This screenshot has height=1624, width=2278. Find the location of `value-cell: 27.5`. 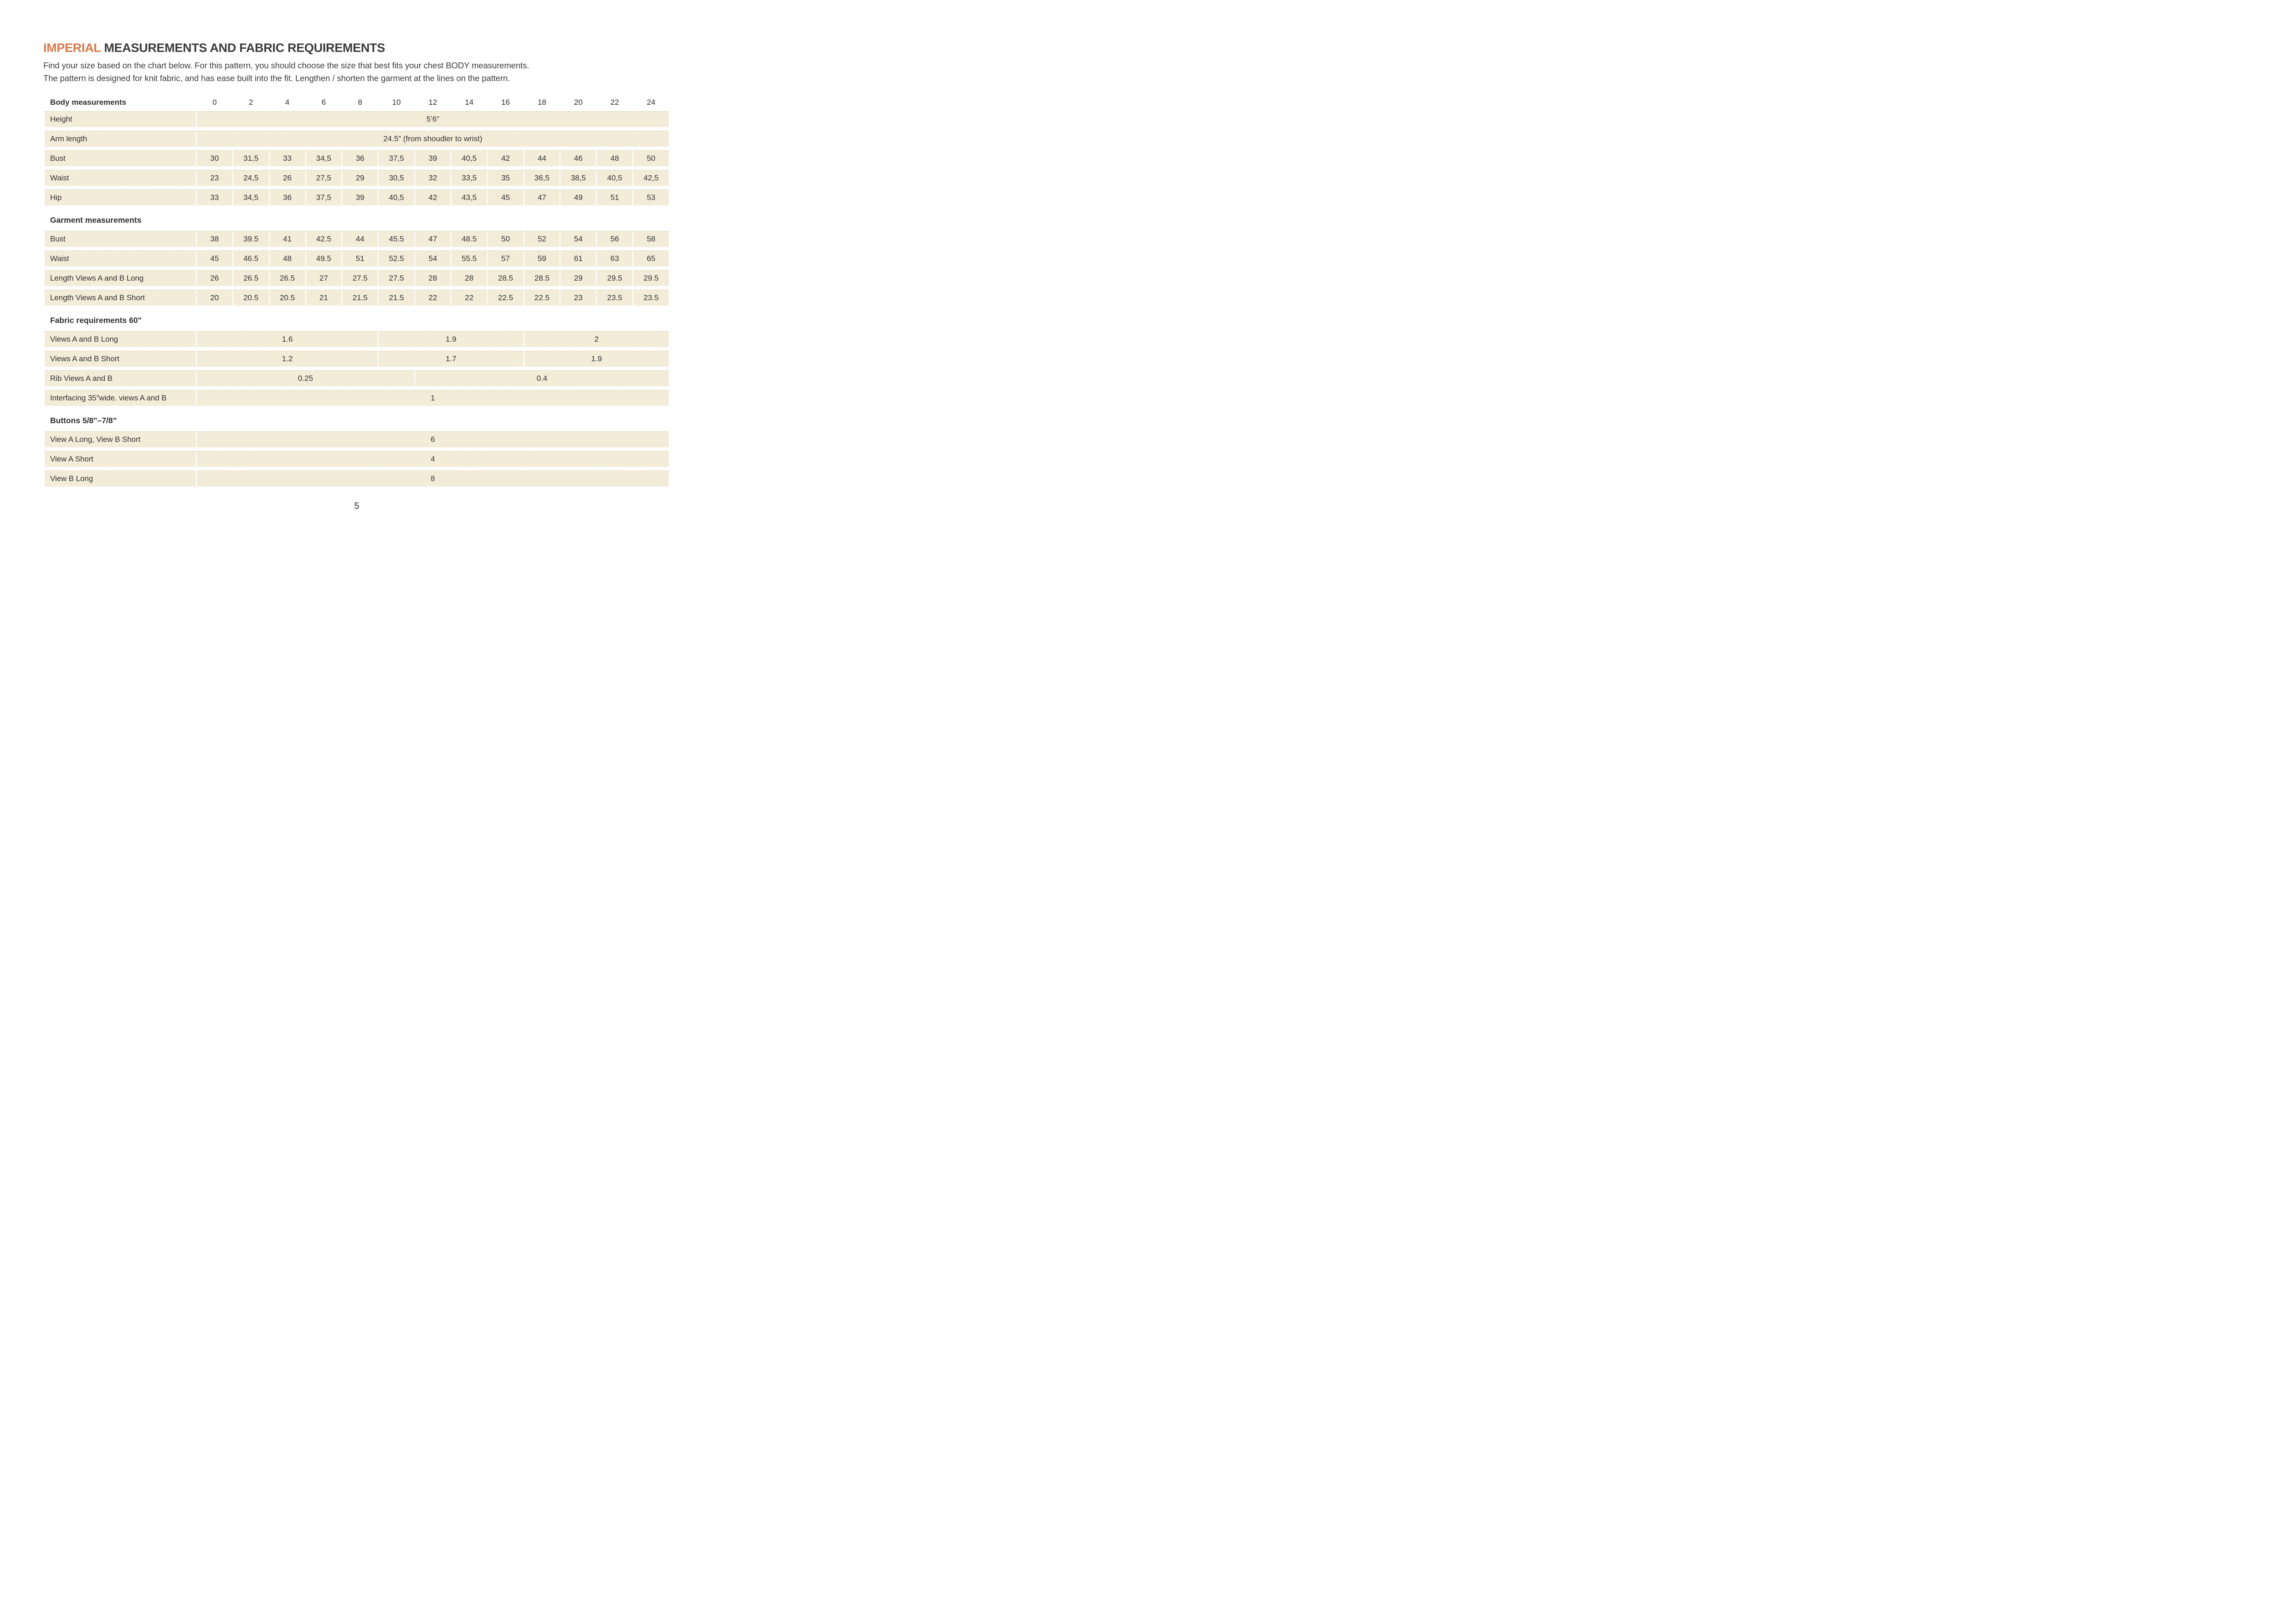

value-cell: 27.5 is located at coordinates (397, 278).